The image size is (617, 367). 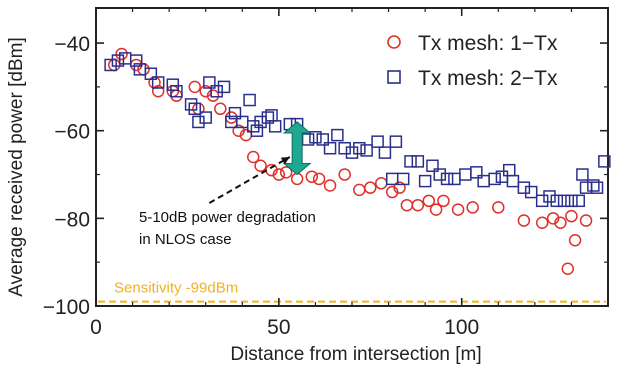 I want to click on y-tick-label: −80, so click(x=72, y=219).